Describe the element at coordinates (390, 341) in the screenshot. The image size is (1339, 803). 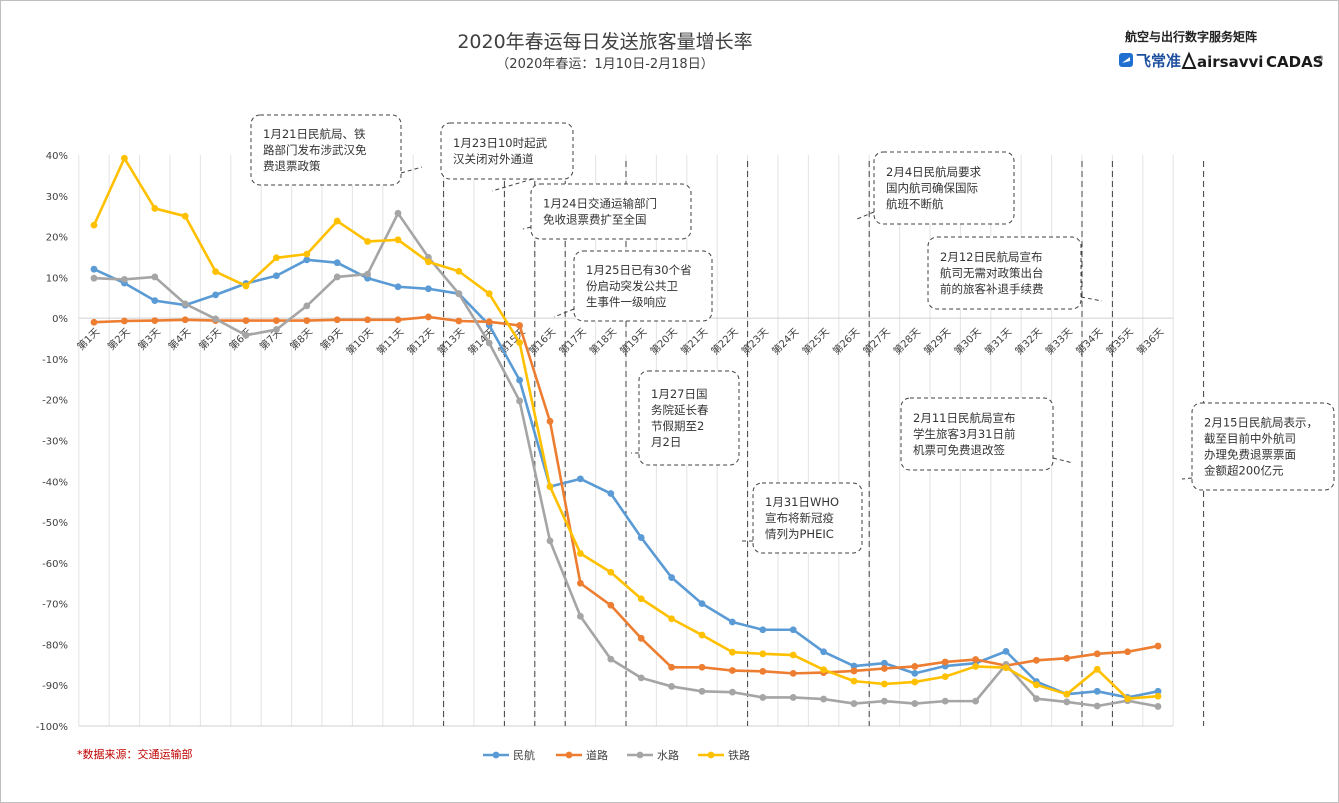
I see `x-tick-label: 第11天` at that location.